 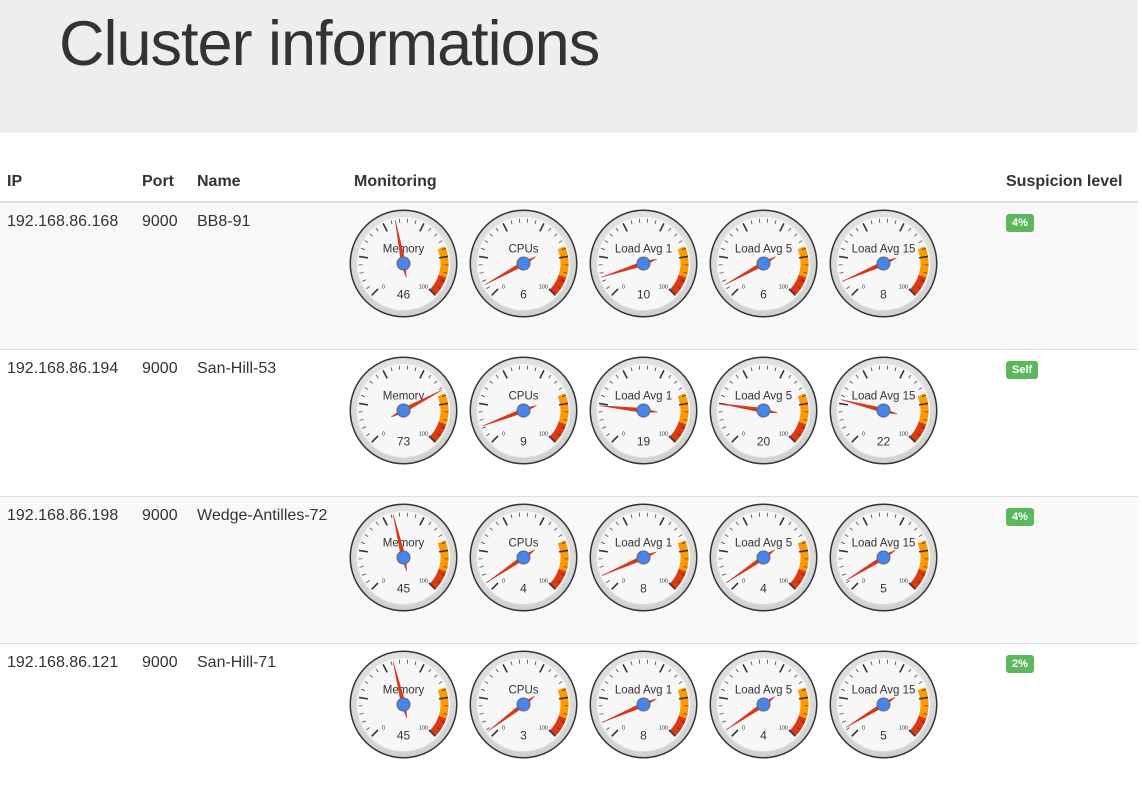 I want to click on cell-ip: 192.168.86.198, so click(x=67, y=570).